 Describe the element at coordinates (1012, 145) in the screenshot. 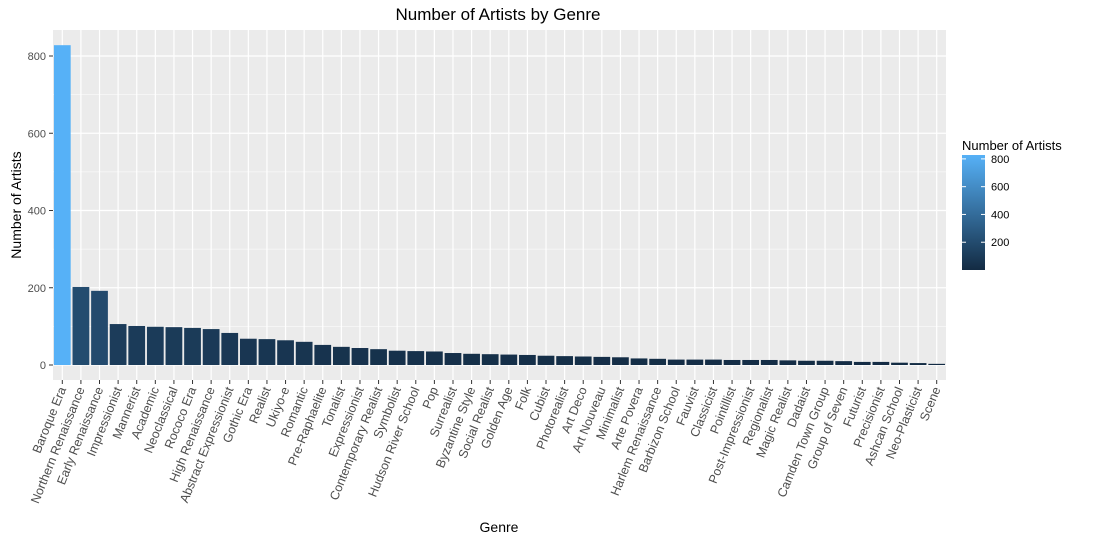

I see `legend-title: Number of Artists` at that location.